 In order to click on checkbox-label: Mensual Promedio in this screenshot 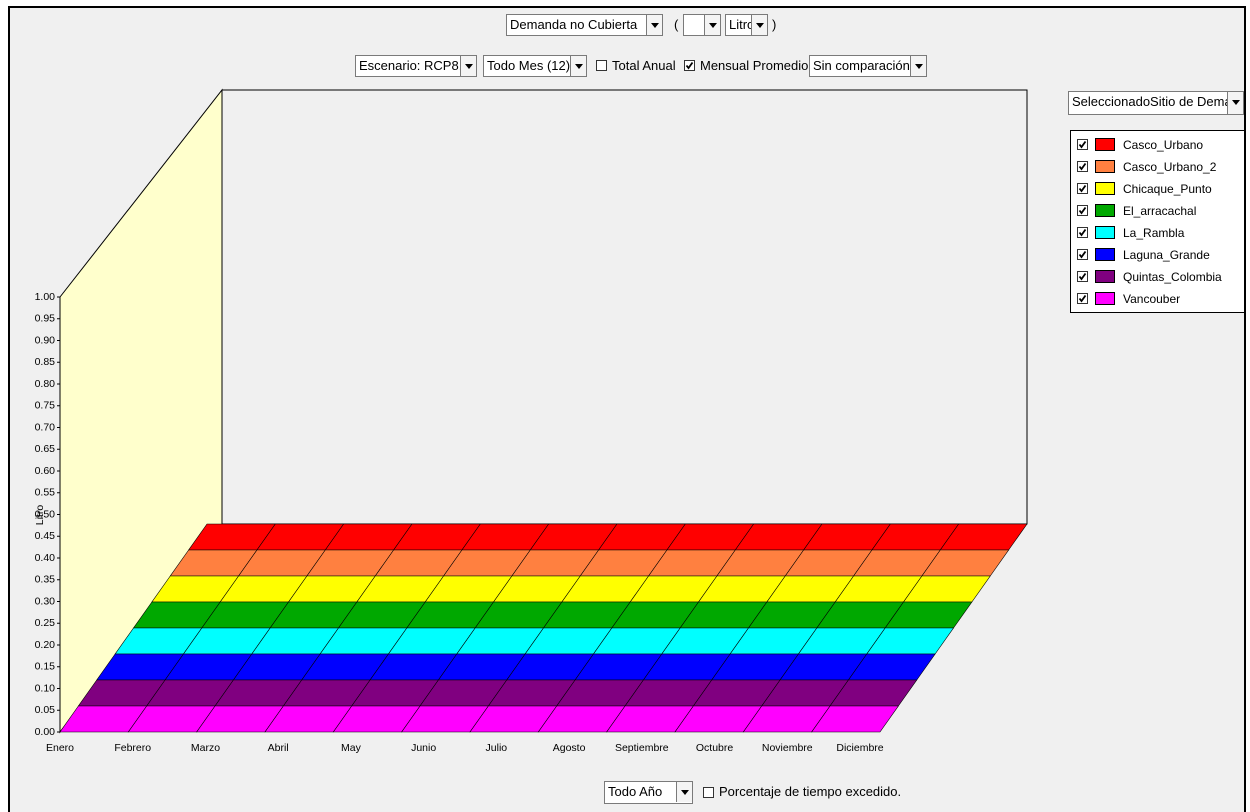, I will do `click(754, 65)`.